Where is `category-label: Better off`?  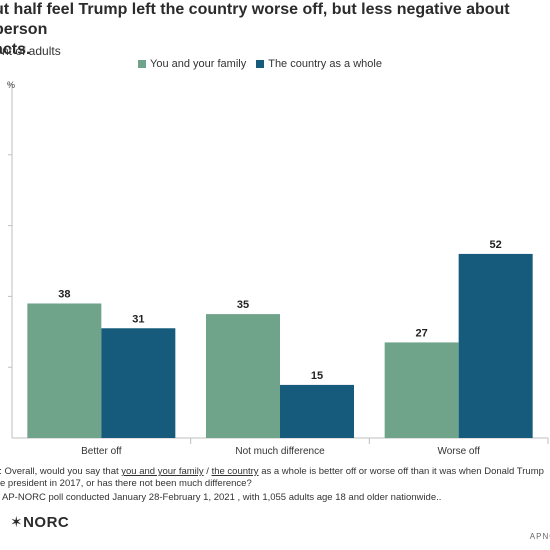 category-label: Better off is located at coordinates (101, 451).